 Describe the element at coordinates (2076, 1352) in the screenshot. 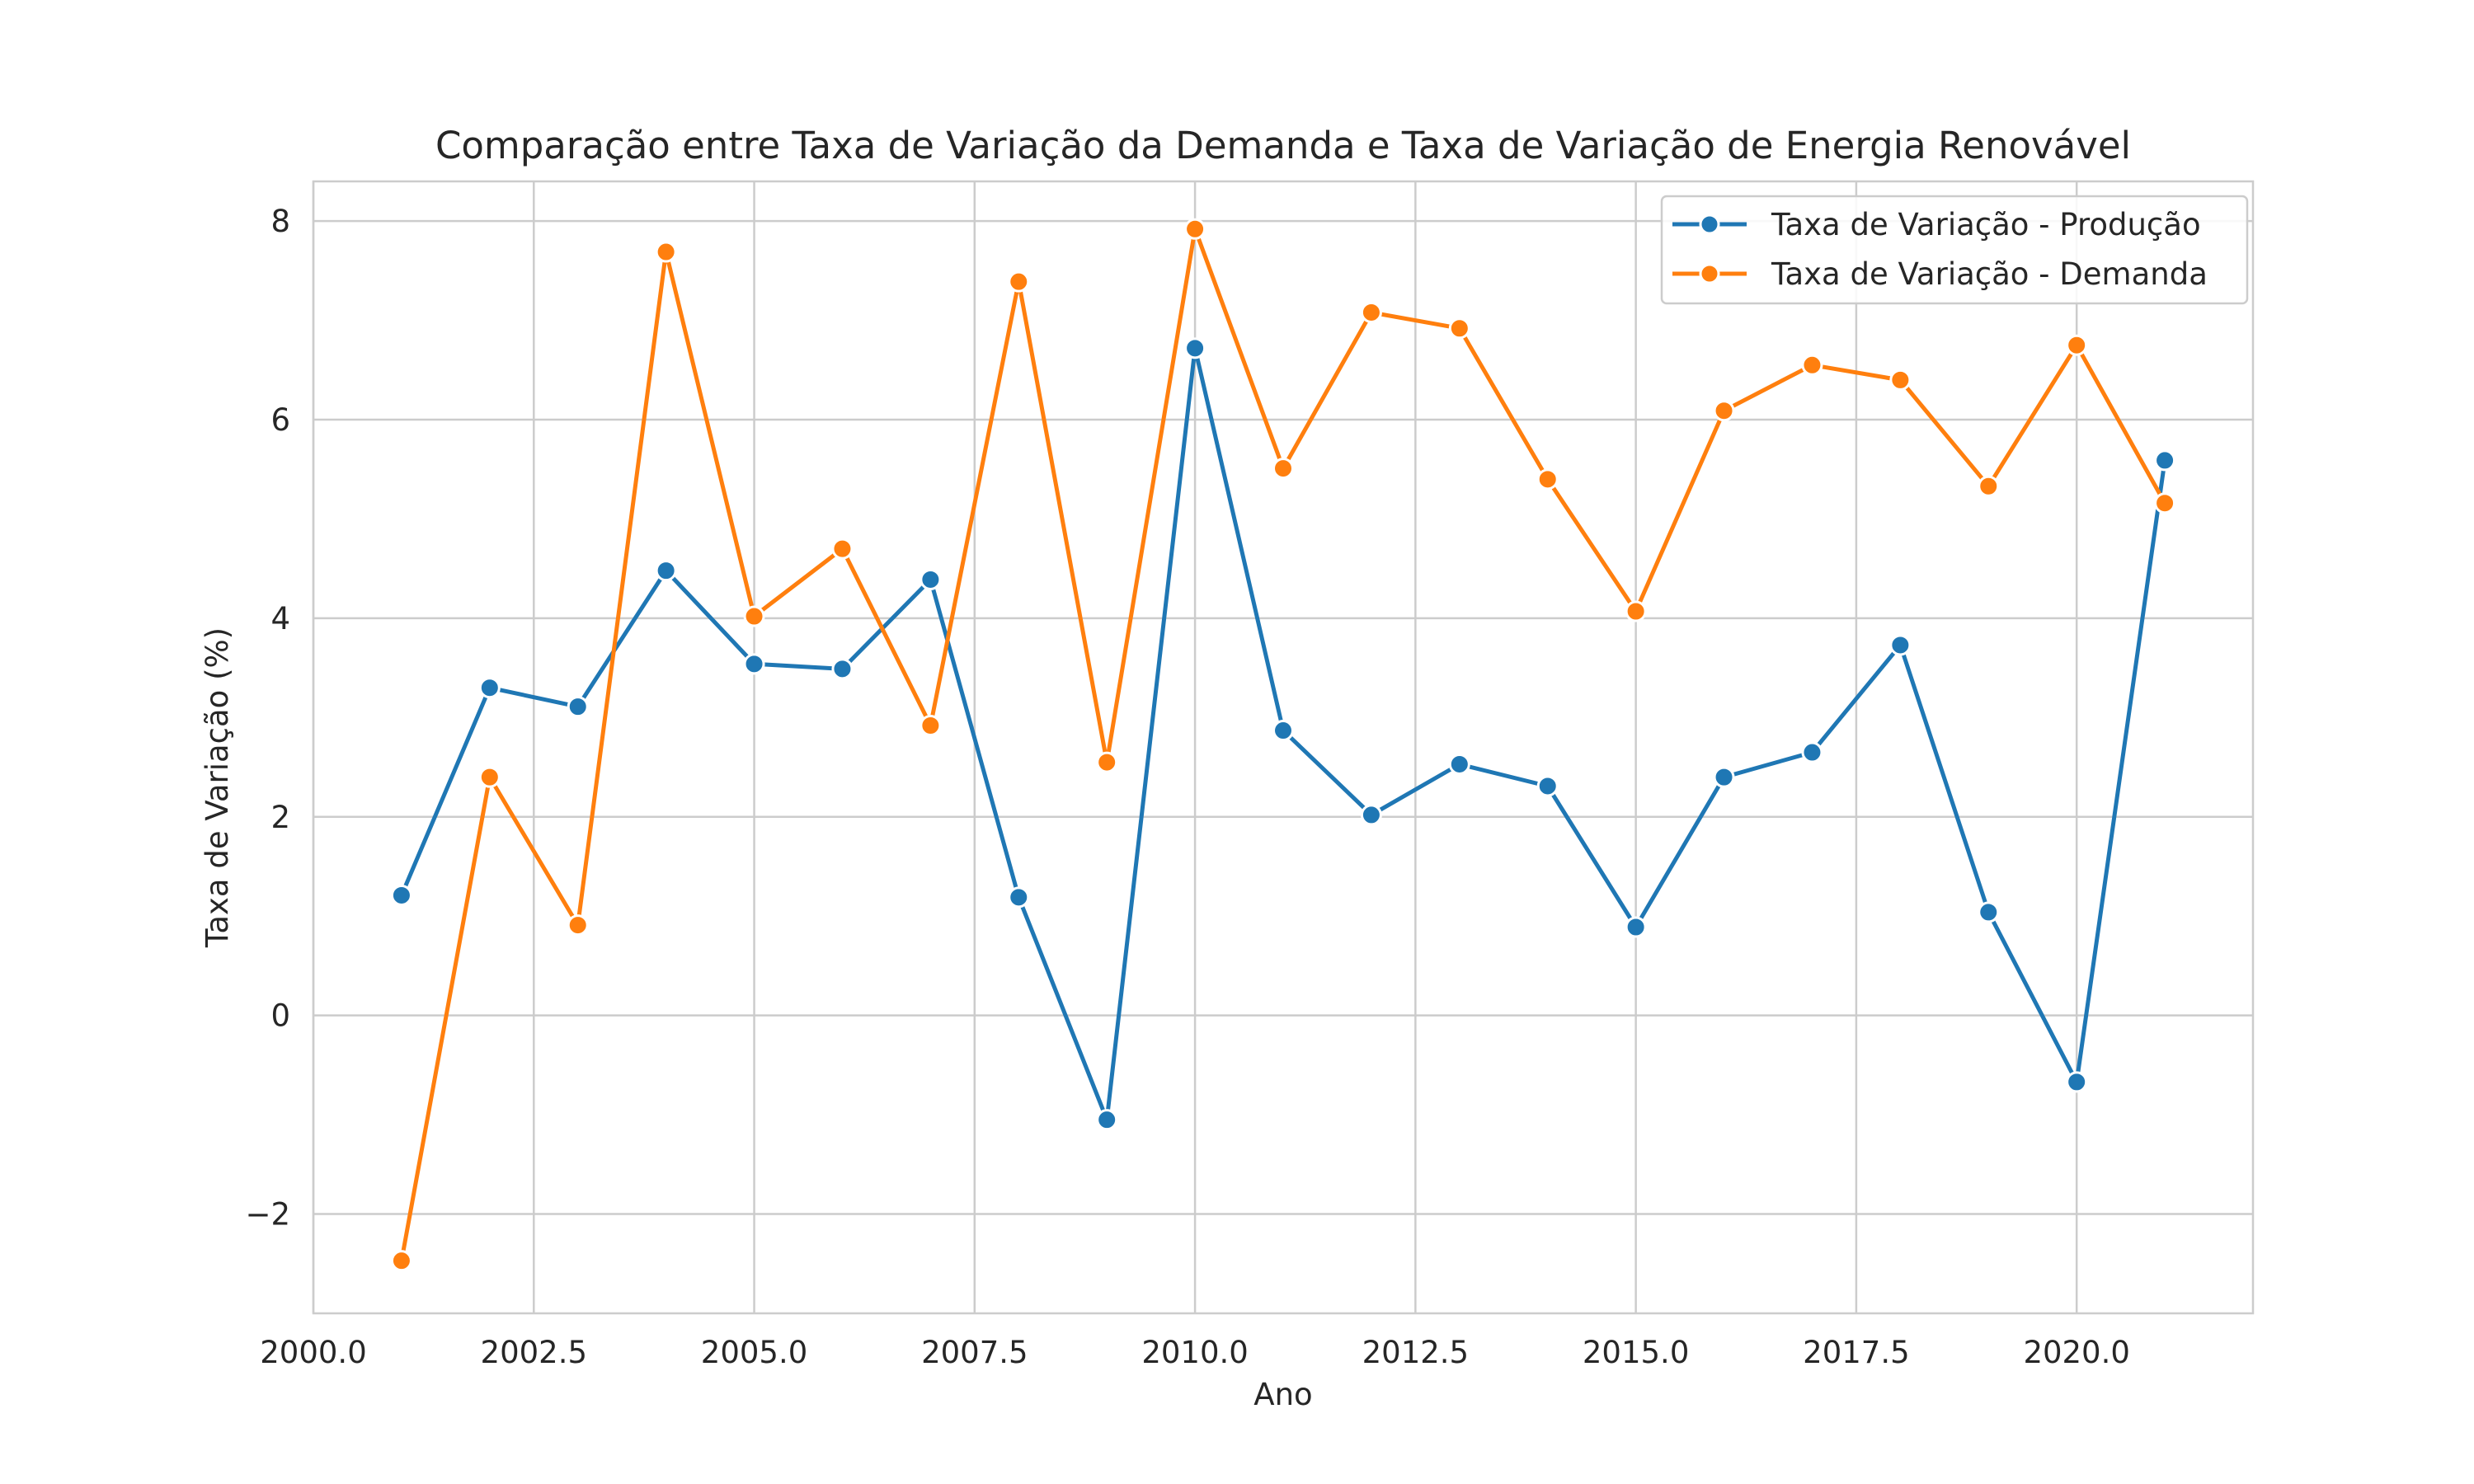

I see `x-tick-label: 2020.0` at that location.